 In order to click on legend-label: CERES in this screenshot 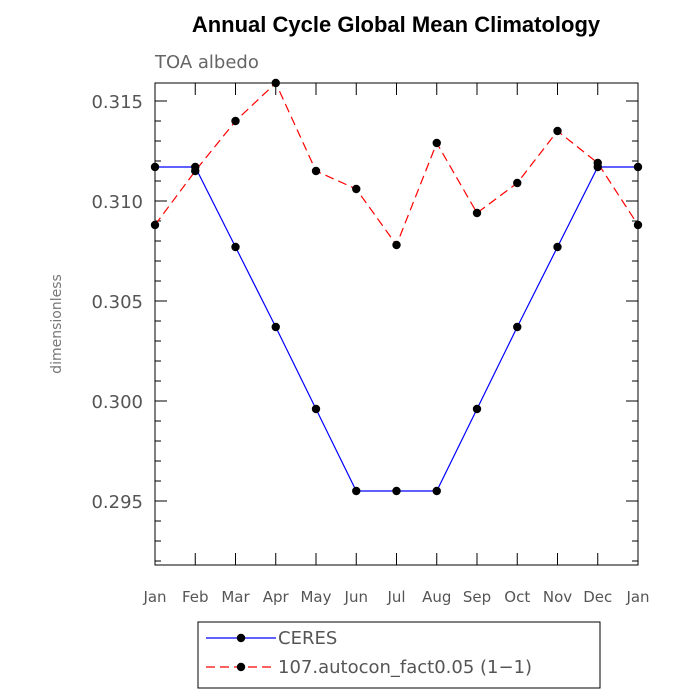, I will do `click(307, 638)`.